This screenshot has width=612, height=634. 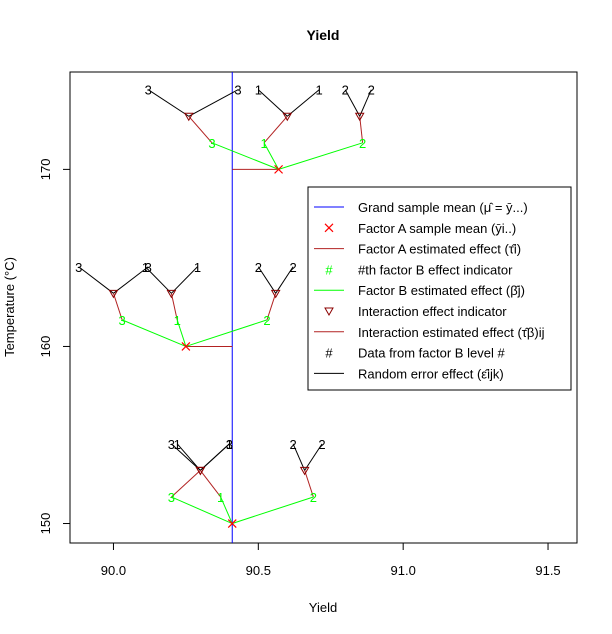 I want to click on legend-label: Factor A estimated effect (τ̂i), so click(x=439, y=249).